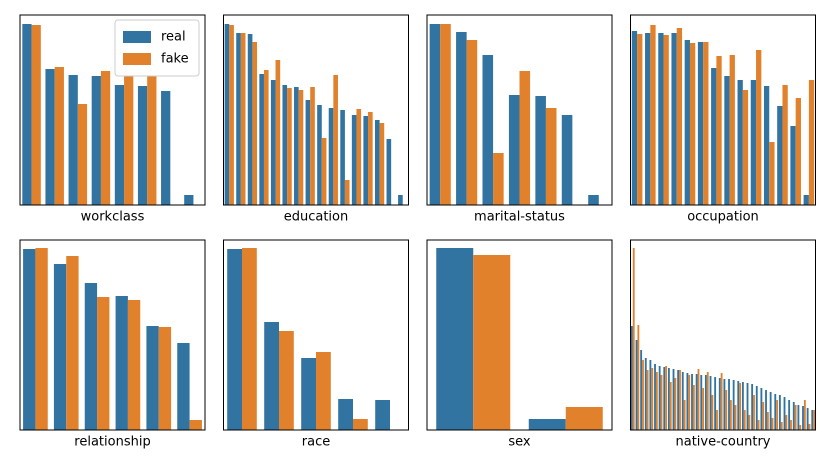 This screenshot has width=830, height=465. Describe the element at coordinates (316, 217) in the screenshot. I see `x-axis-label: education` at that location.